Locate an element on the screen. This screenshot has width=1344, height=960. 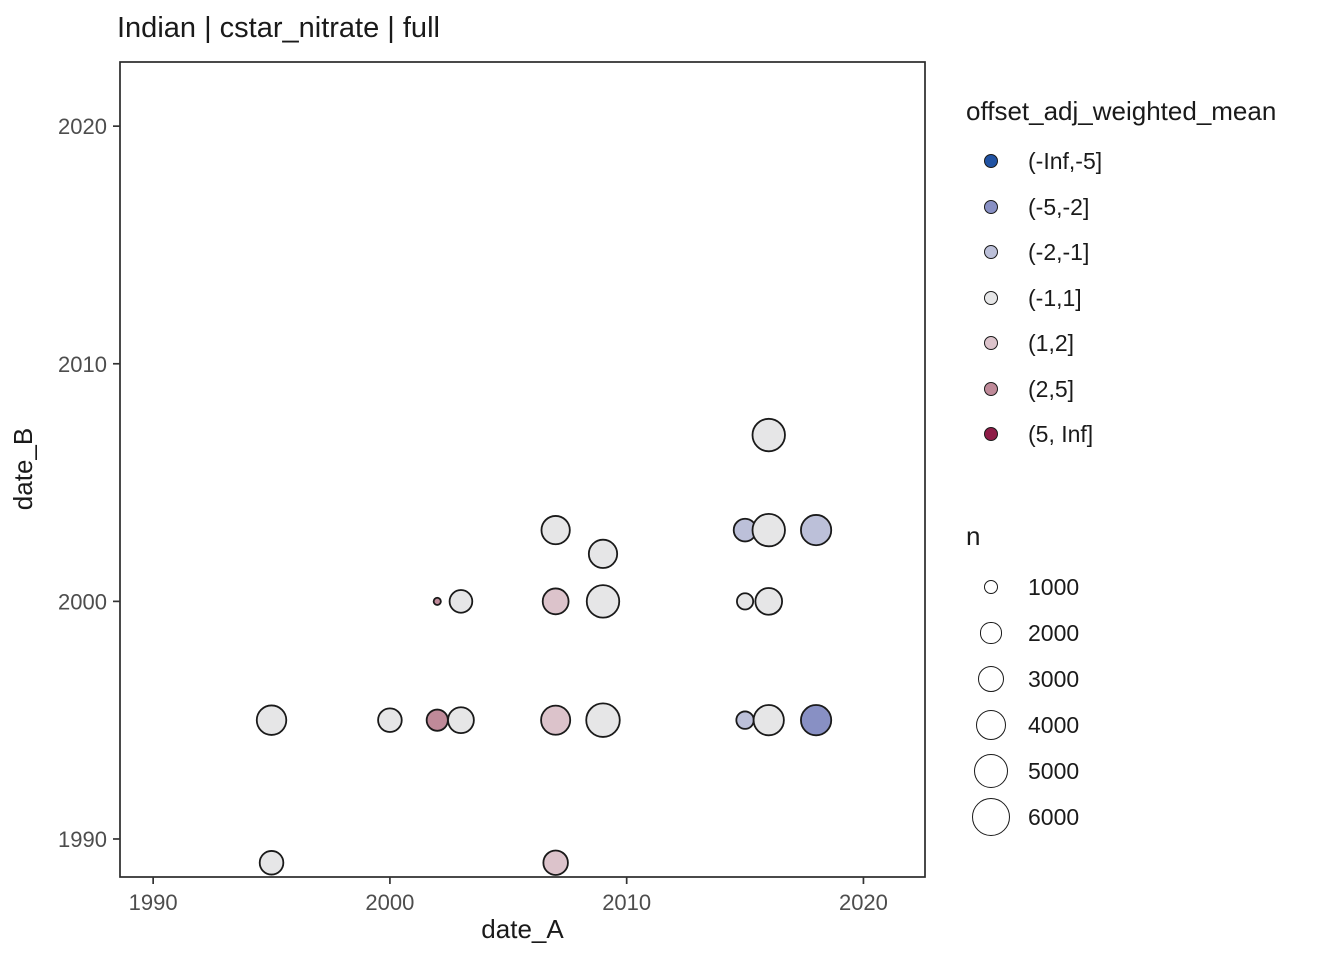
y-tick-label: 2010 is located at coordinates (82, 364).